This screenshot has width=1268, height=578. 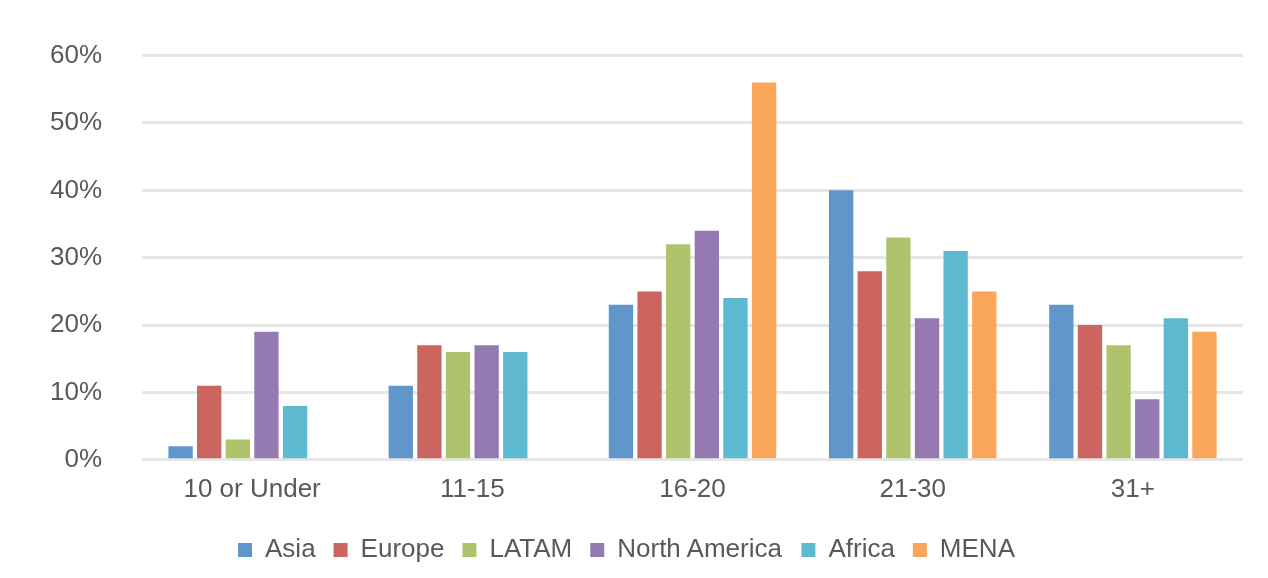 I want to click on y-tick-label: 30%, so click(x=76, y=255).